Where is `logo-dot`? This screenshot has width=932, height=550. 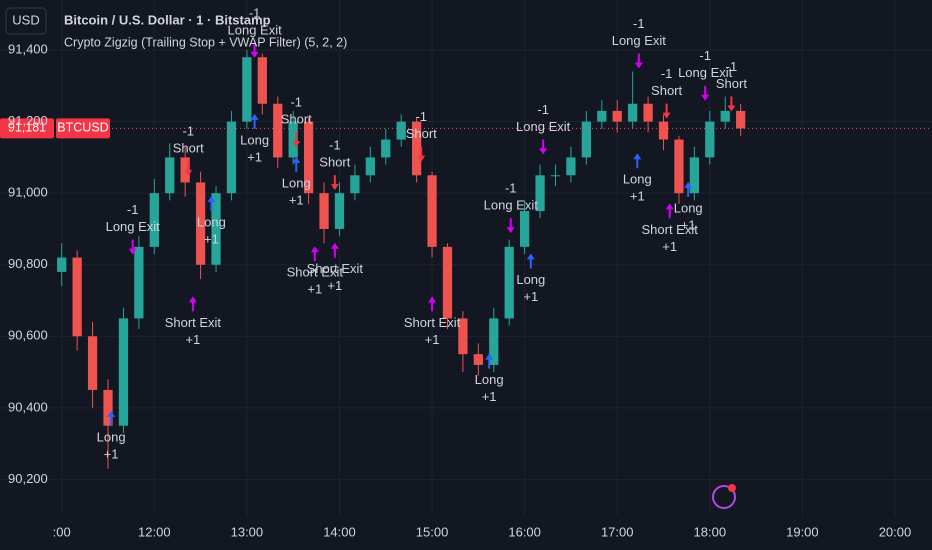 logo-dot is located at coordinates (732, 488).